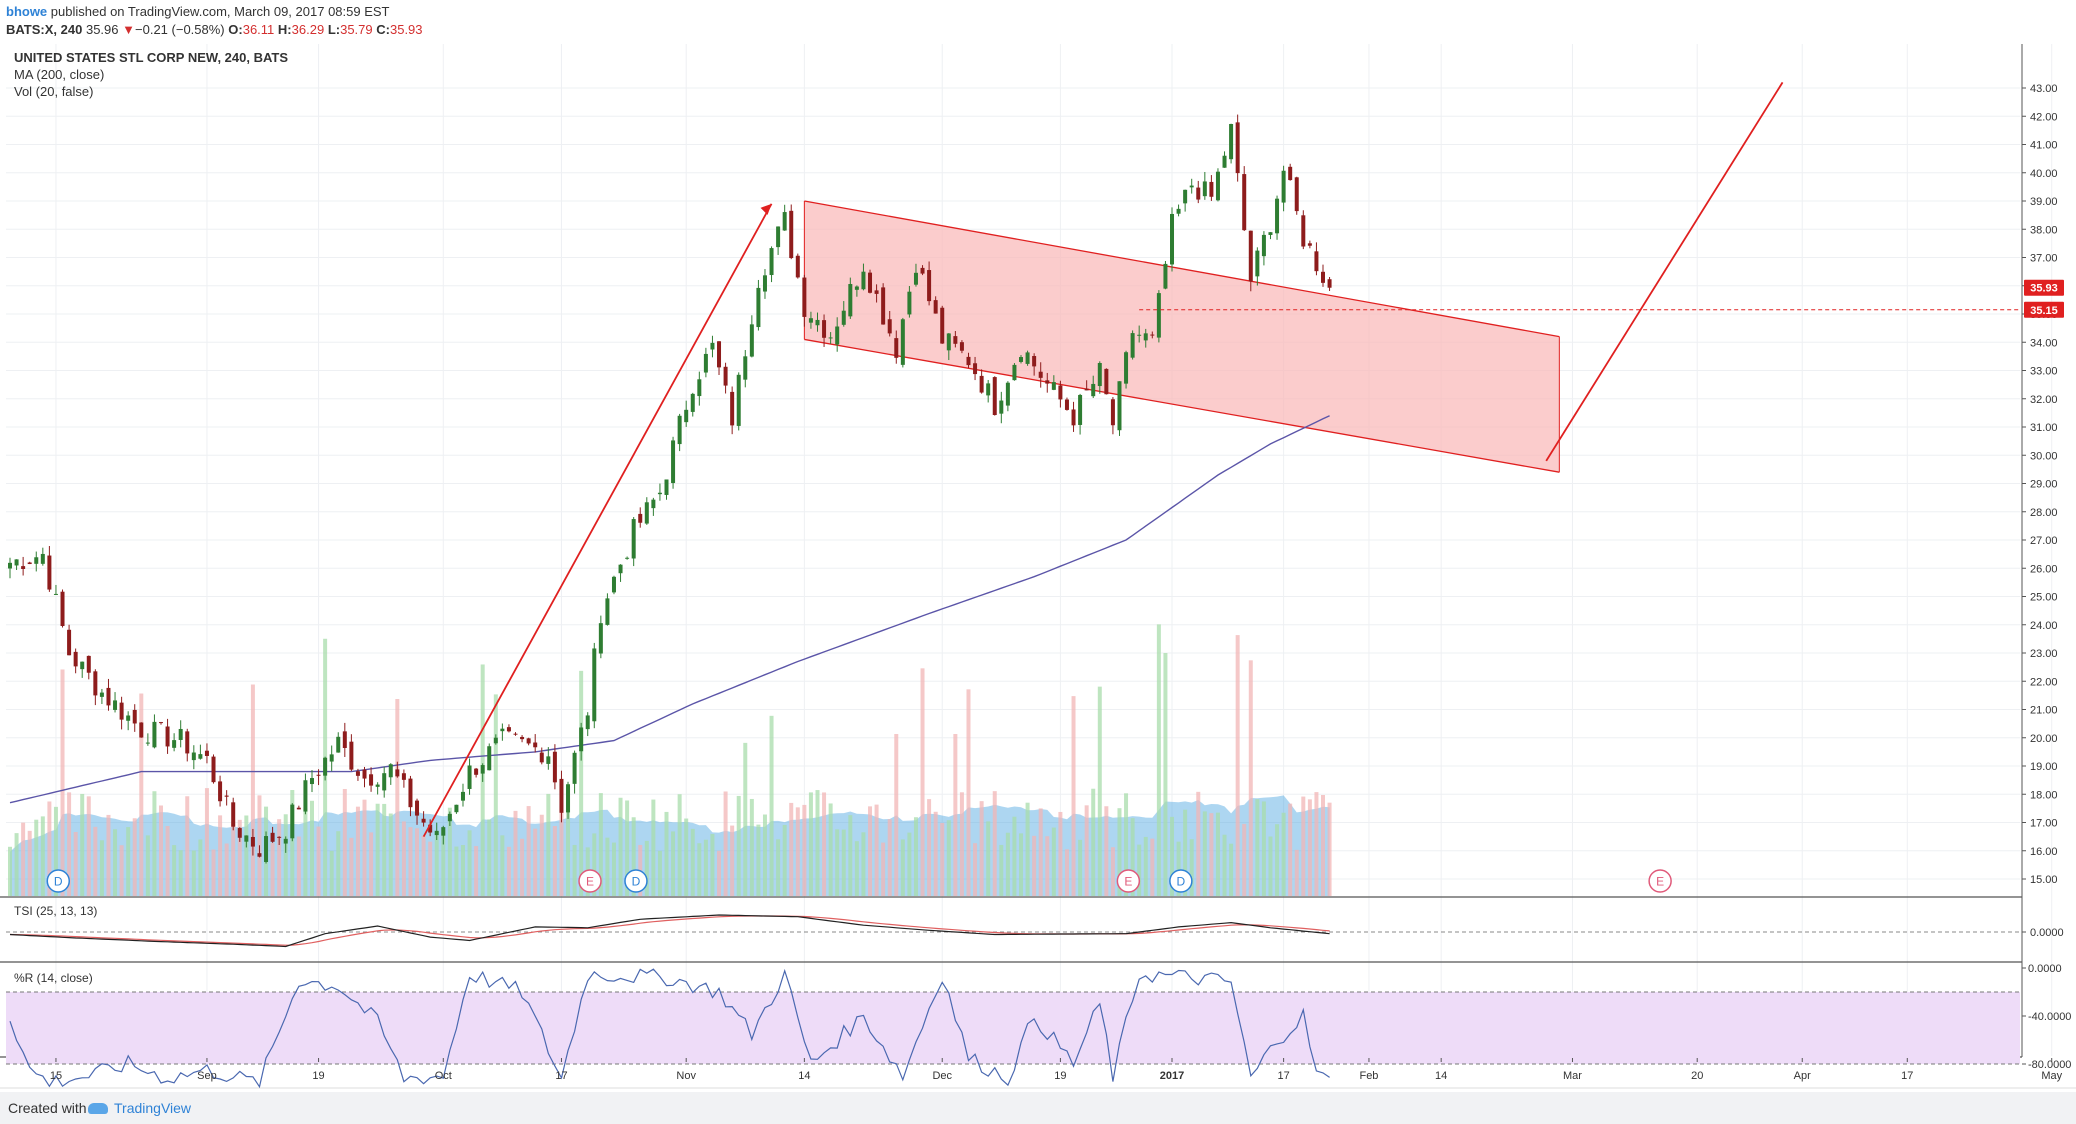 This screenshot has width=2076, height=1124. I want to click on price-tick-label: 40.00, so click(2044, 174).